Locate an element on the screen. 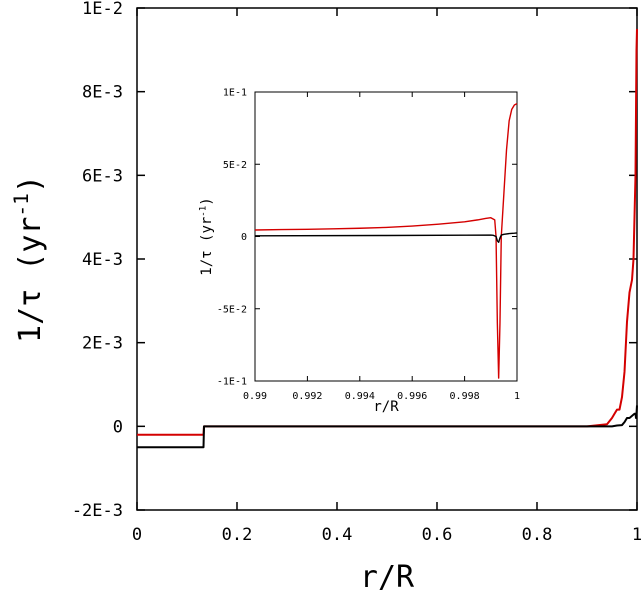  inset-x-tick-label: 0.998 is located at coordinates (465, 396).